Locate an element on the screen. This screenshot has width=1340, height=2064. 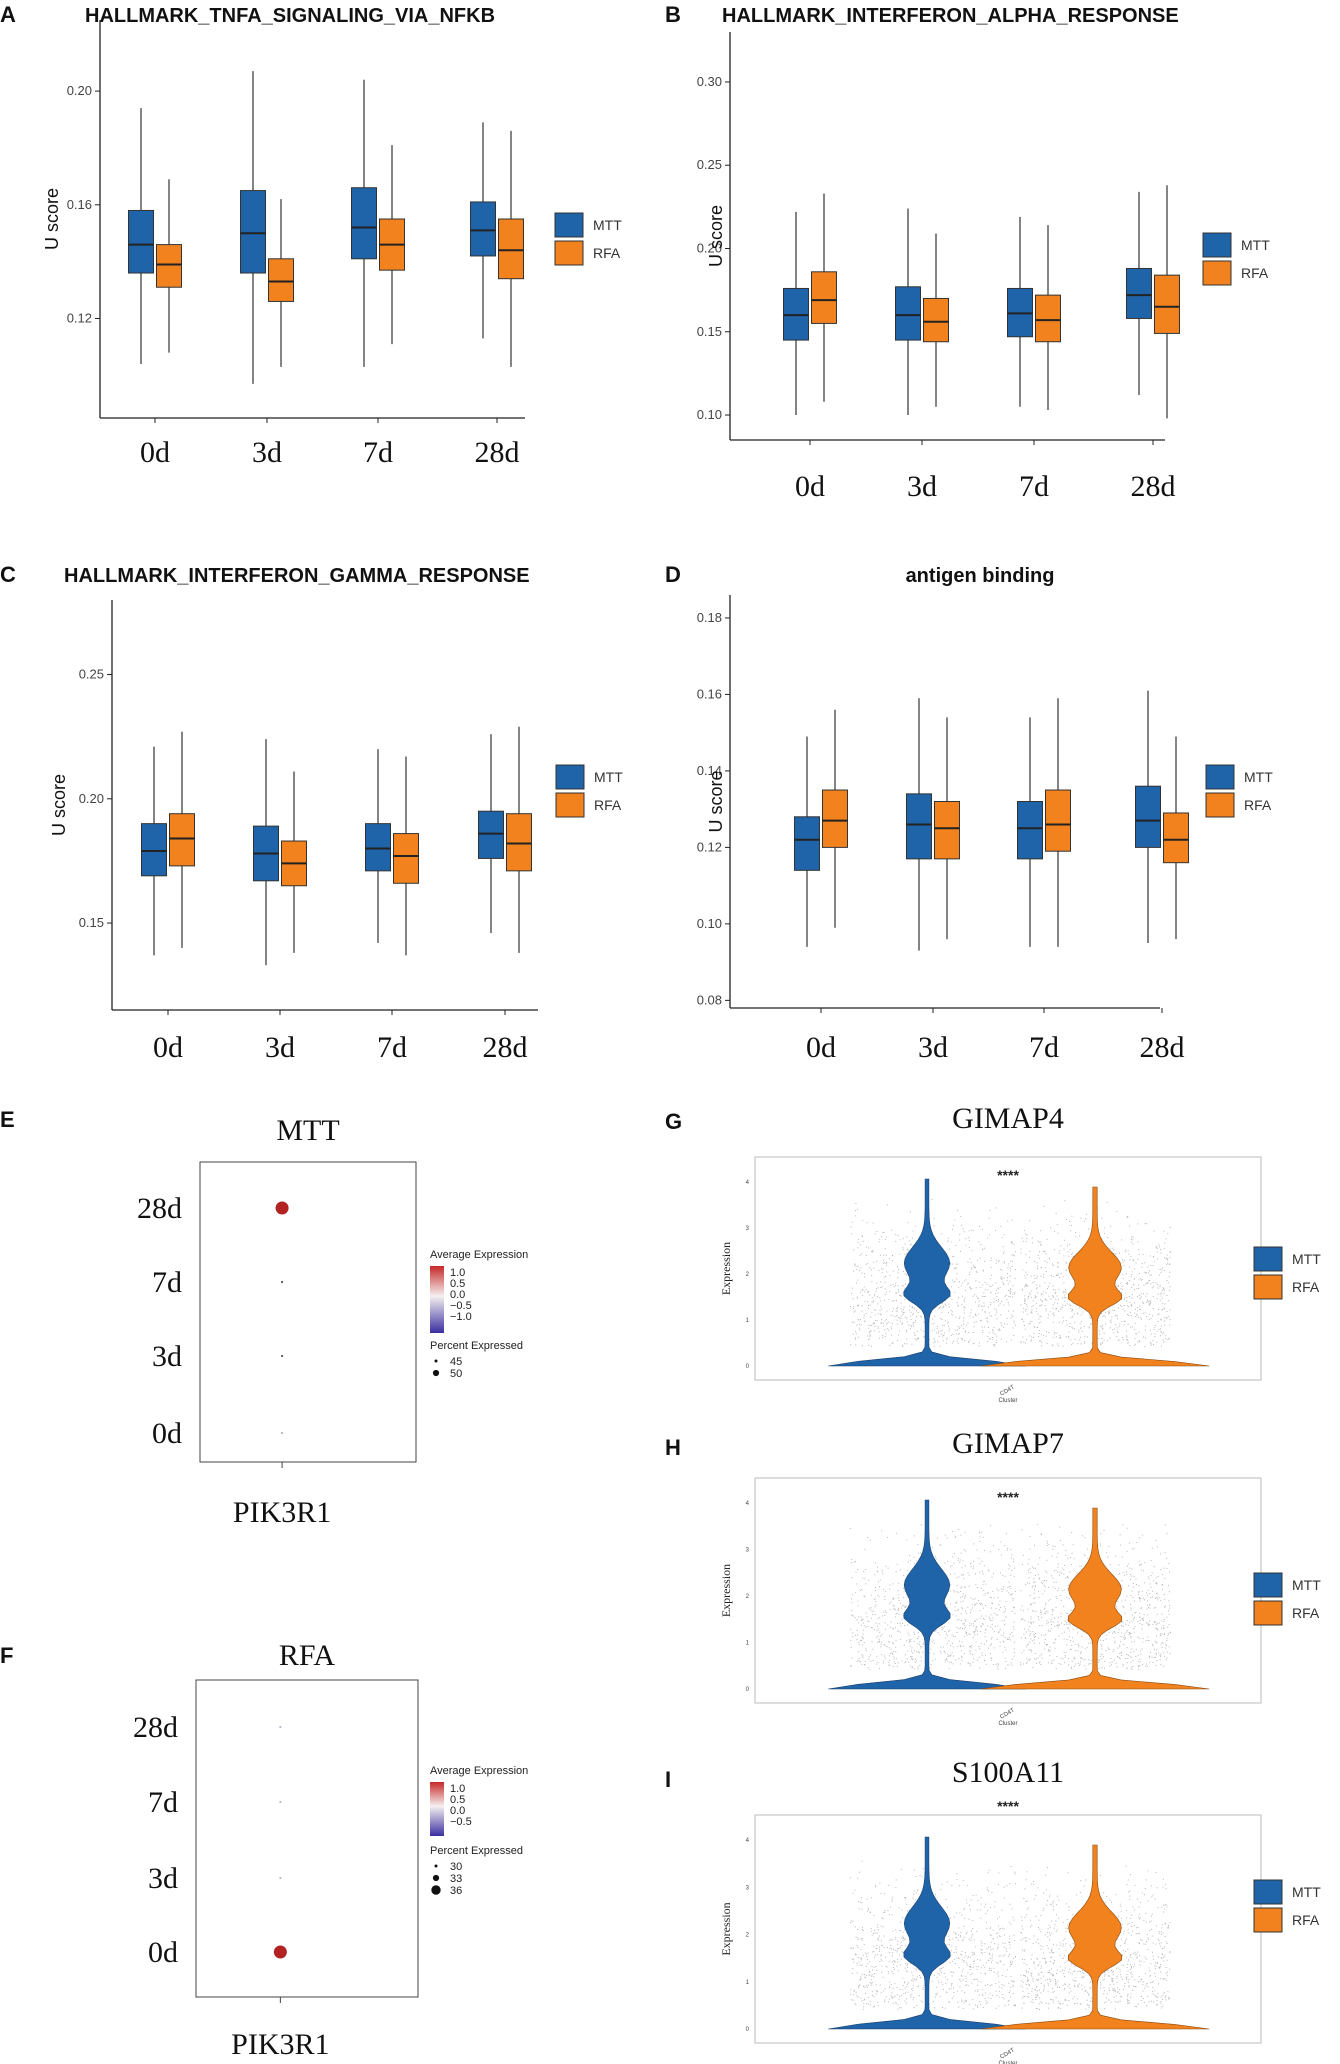
x-tick-label: 3d is located at coordinates (922, 486).